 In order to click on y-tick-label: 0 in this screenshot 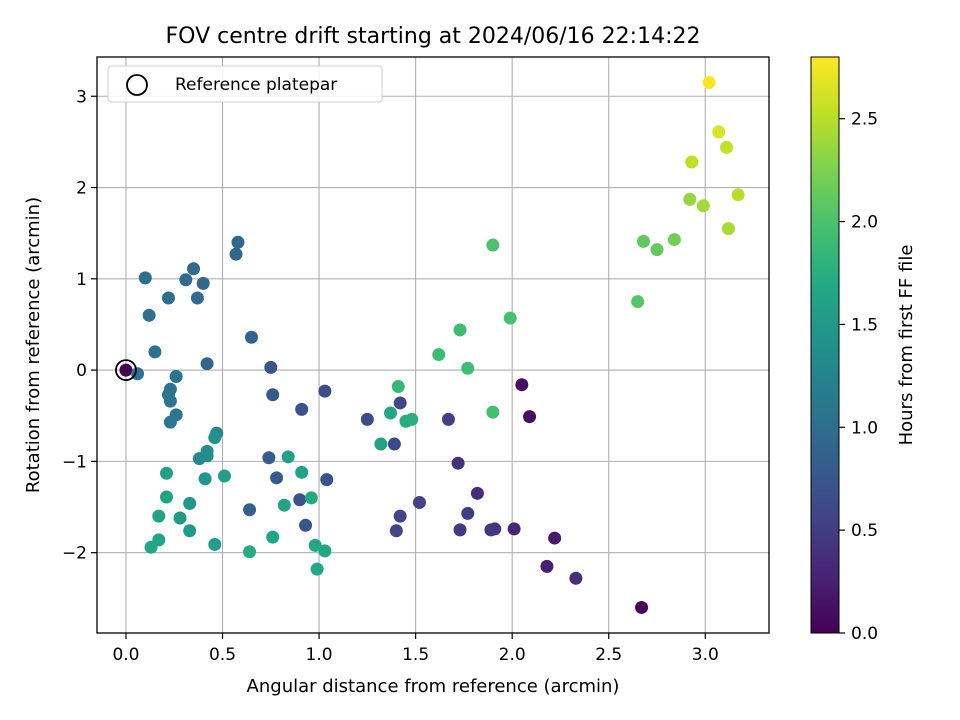, I will do `click(81, 371)`.